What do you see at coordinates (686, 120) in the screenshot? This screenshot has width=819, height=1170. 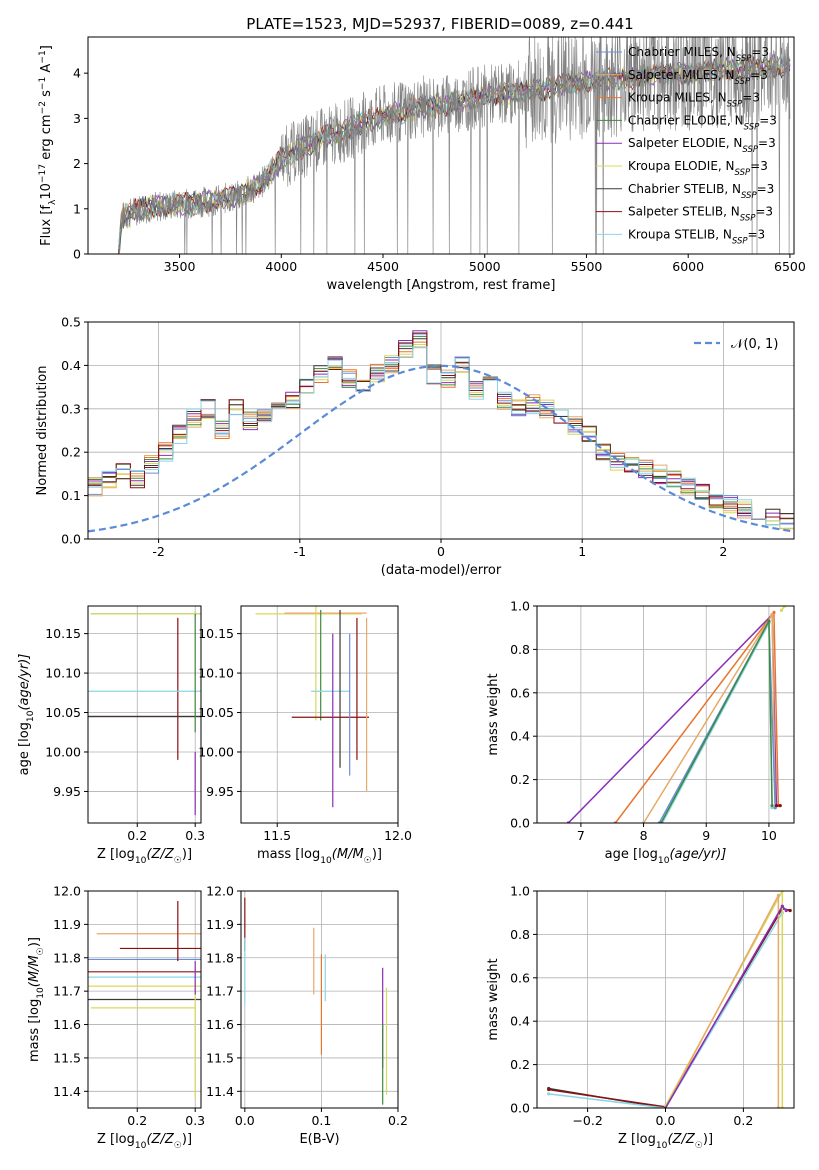 I see `legend-label-text: Chabrier ELODIE, N` at bounding box center [686, 120].